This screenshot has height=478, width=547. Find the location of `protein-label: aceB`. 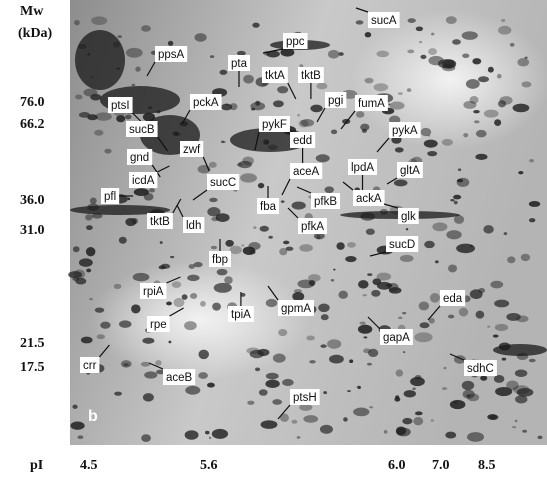

protein-label: aceB is located at coordinates (179, 378).